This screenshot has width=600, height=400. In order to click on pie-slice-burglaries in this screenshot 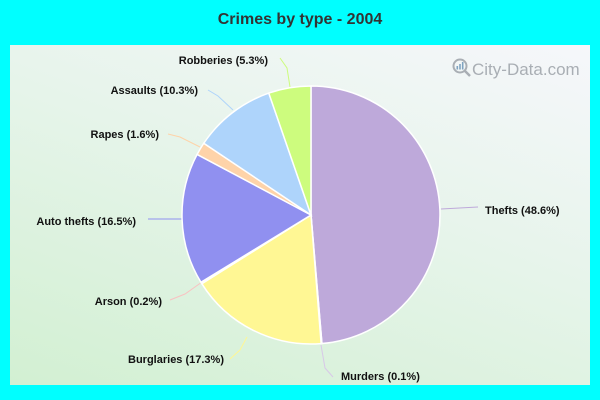, I will do `click(261, 279)`.